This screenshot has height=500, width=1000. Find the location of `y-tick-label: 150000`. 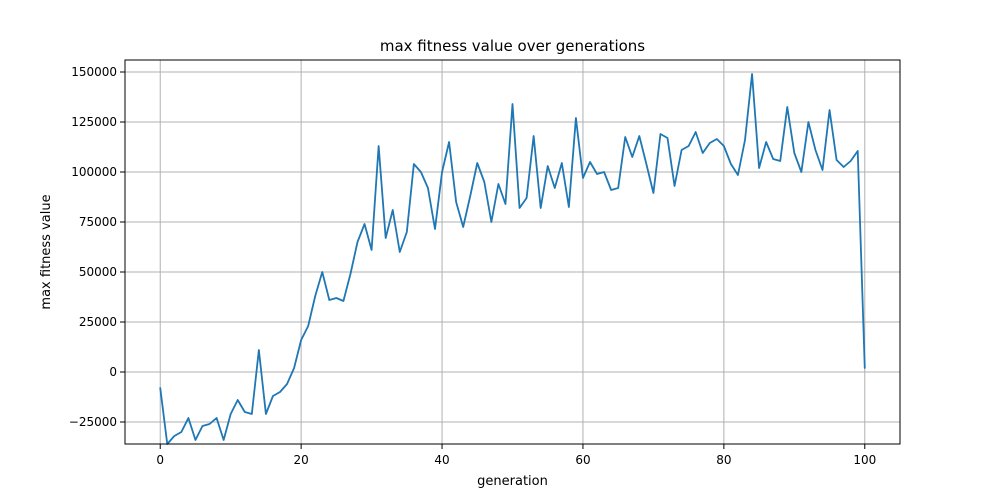

y-tick-label: 150000 is located at coordinates (94, 72).